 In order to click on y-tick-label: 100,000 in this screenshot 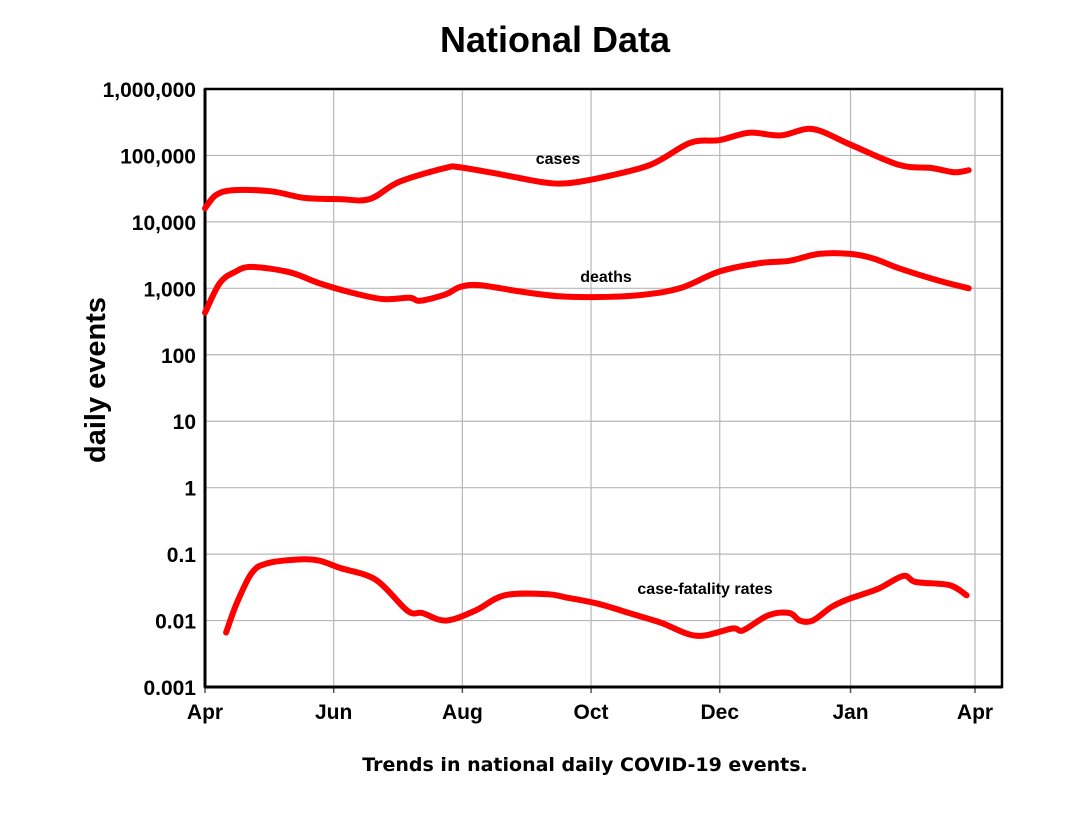, I will do `click(158, 156)`.